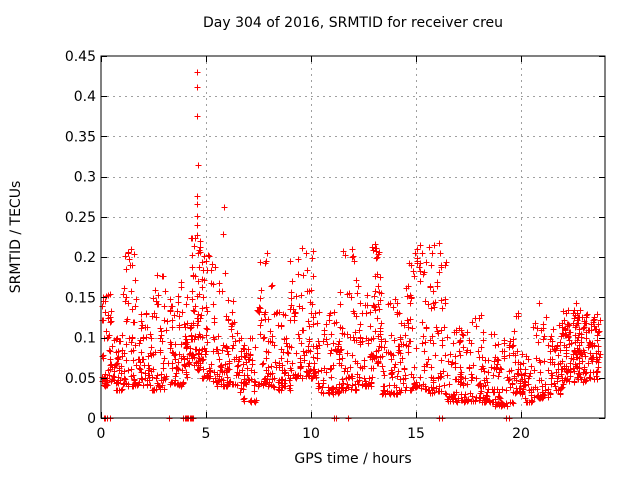 This screenshot has height=480, width=640. I want to click on y-tick-label: 0.15, so click(80, 298).